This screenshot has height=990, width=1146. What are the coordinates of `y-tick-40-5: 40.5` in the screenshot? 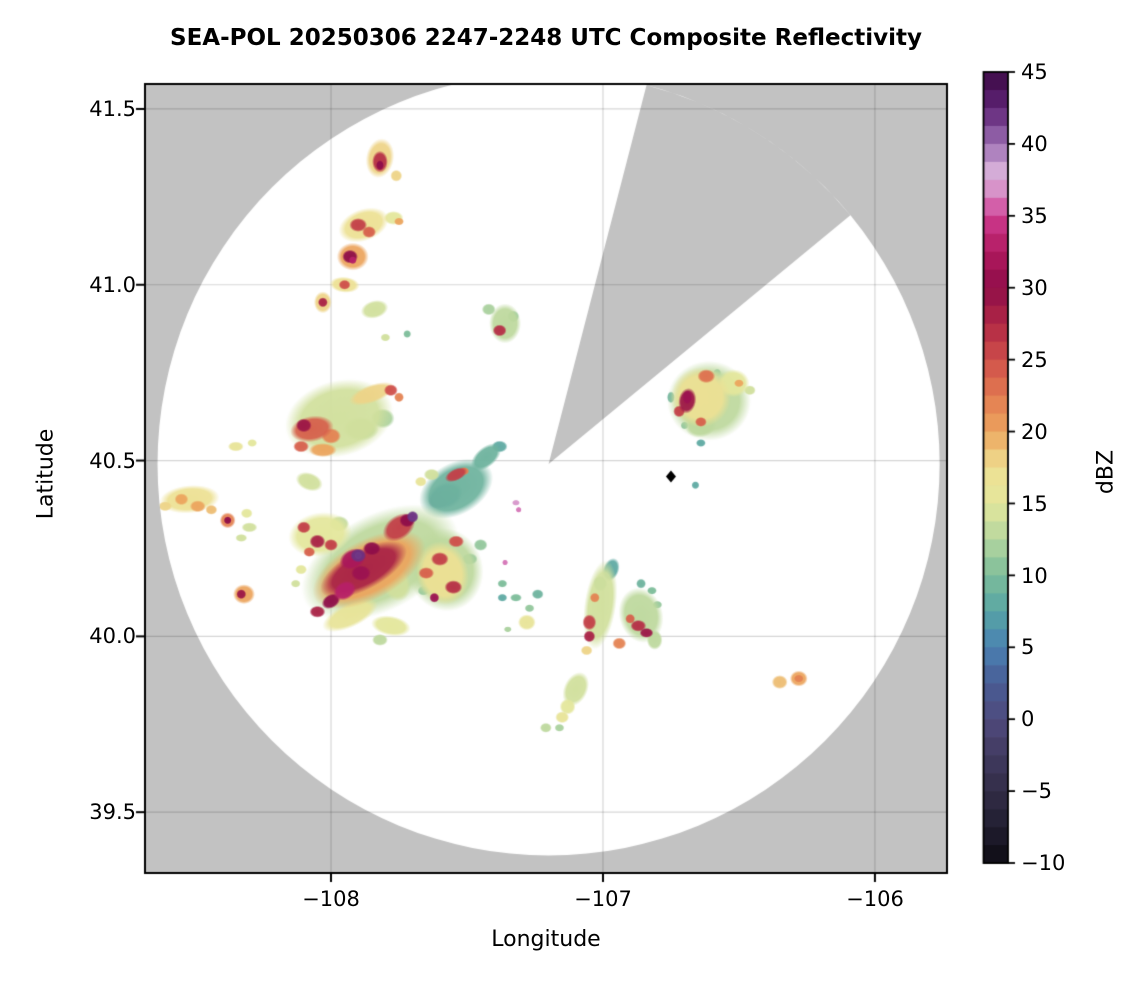 It's located at (112, 461).